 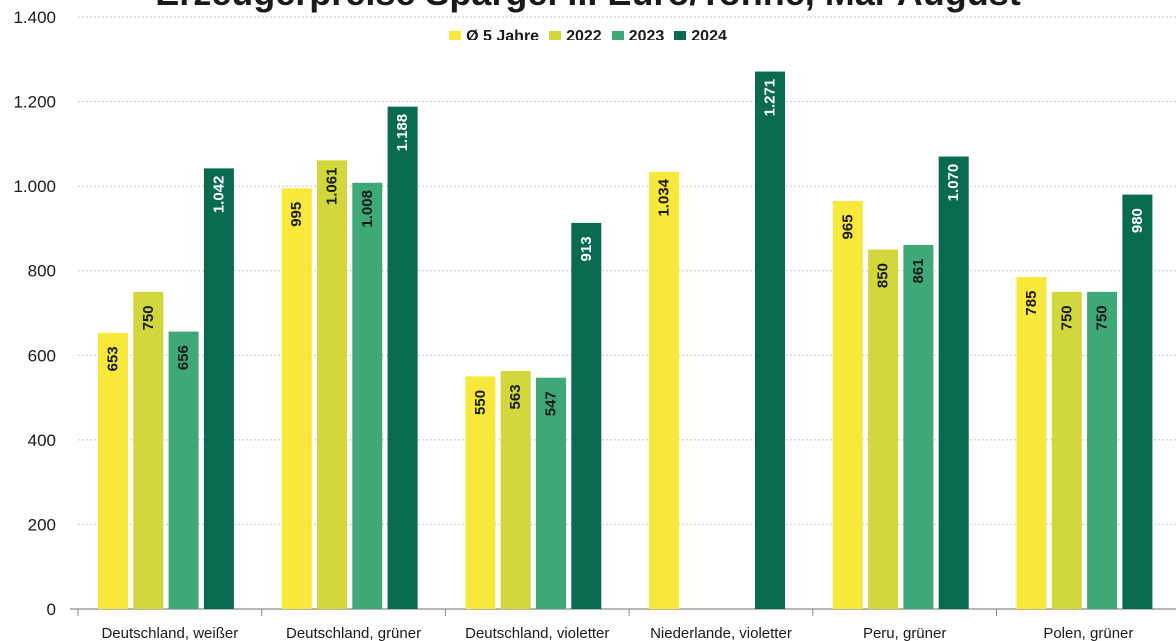 What do you see at coordinates (537, 633) in the screenshot?
I see `x-tick-label: Deutschland, violetter` at bounding box center [537, 633].